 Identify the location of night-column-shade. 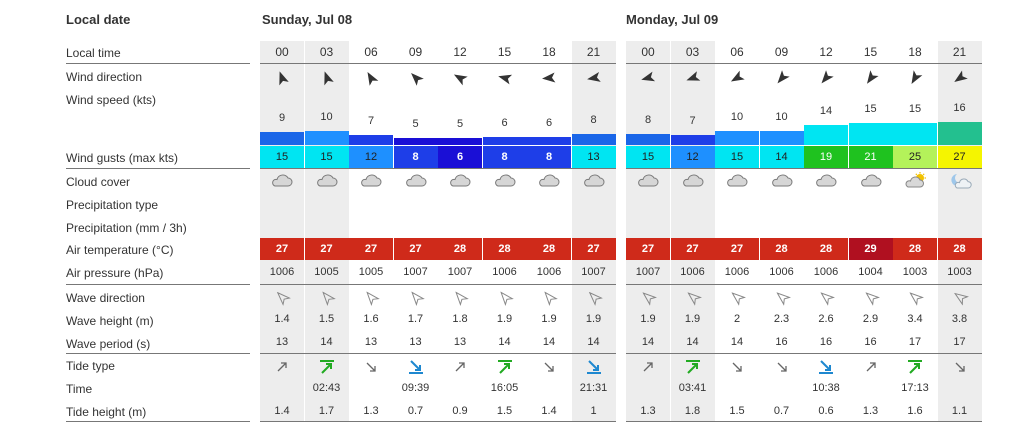
(648, 231).